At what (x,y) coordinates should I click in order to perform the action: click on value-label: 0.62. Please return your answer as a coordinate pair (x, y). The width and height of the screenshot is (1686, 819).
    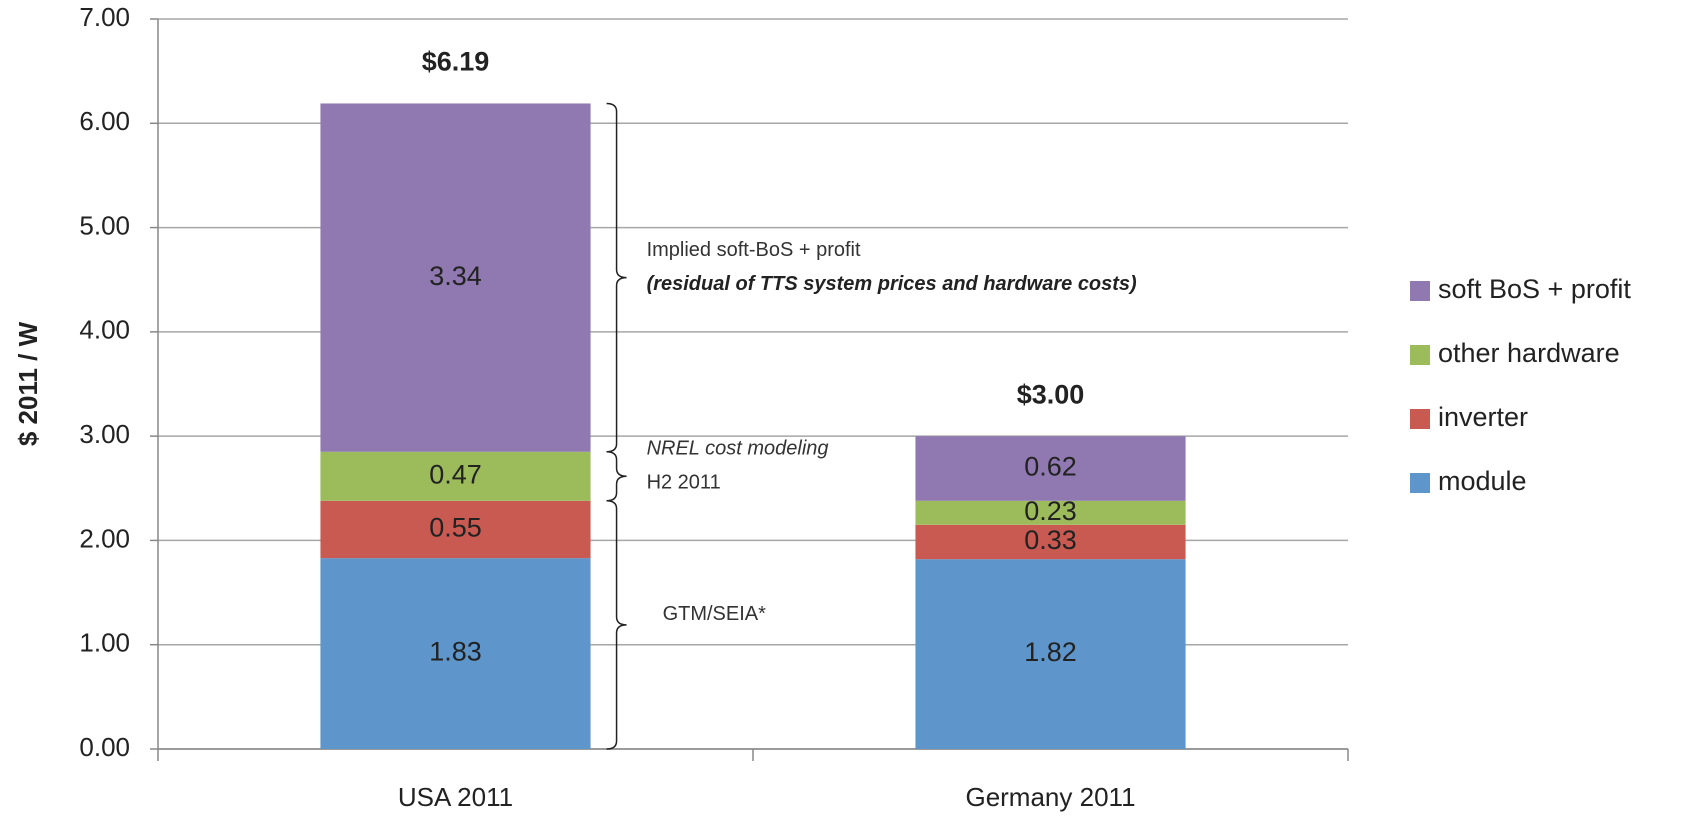
    Looking at the image, I should click on (1050, 467).